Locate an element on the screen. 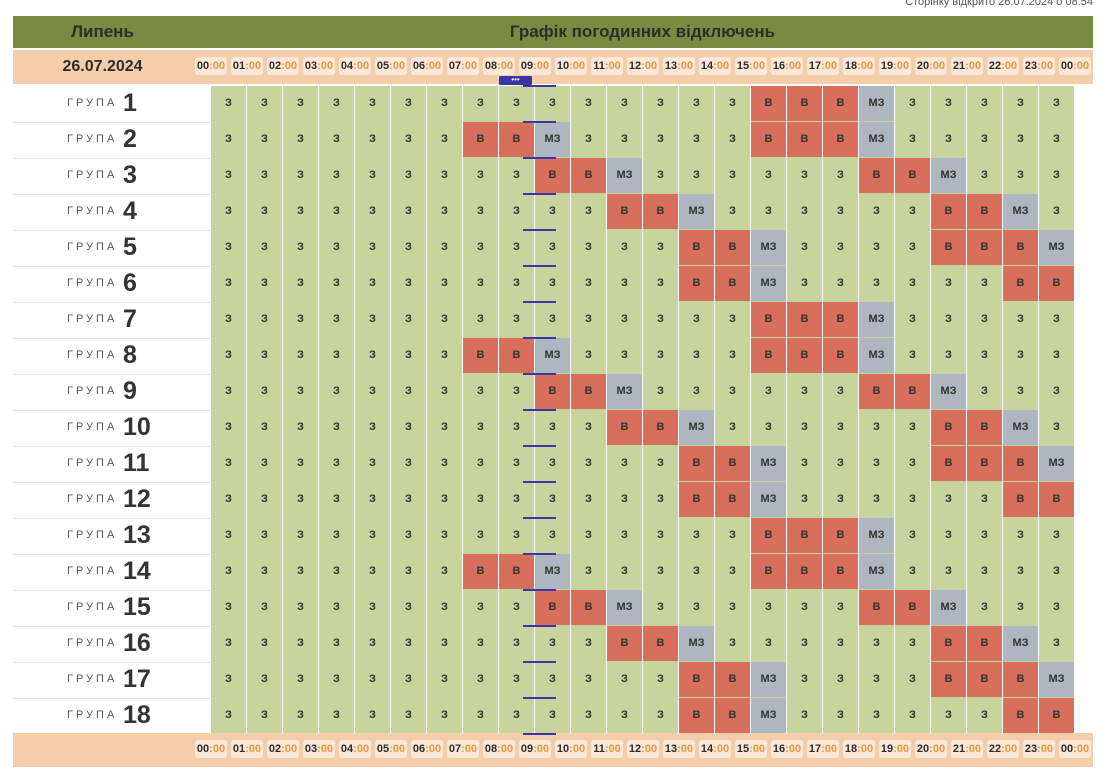 The image size is (1111, 779). hour-label: 06:00 is located at coordinates (427, 66).